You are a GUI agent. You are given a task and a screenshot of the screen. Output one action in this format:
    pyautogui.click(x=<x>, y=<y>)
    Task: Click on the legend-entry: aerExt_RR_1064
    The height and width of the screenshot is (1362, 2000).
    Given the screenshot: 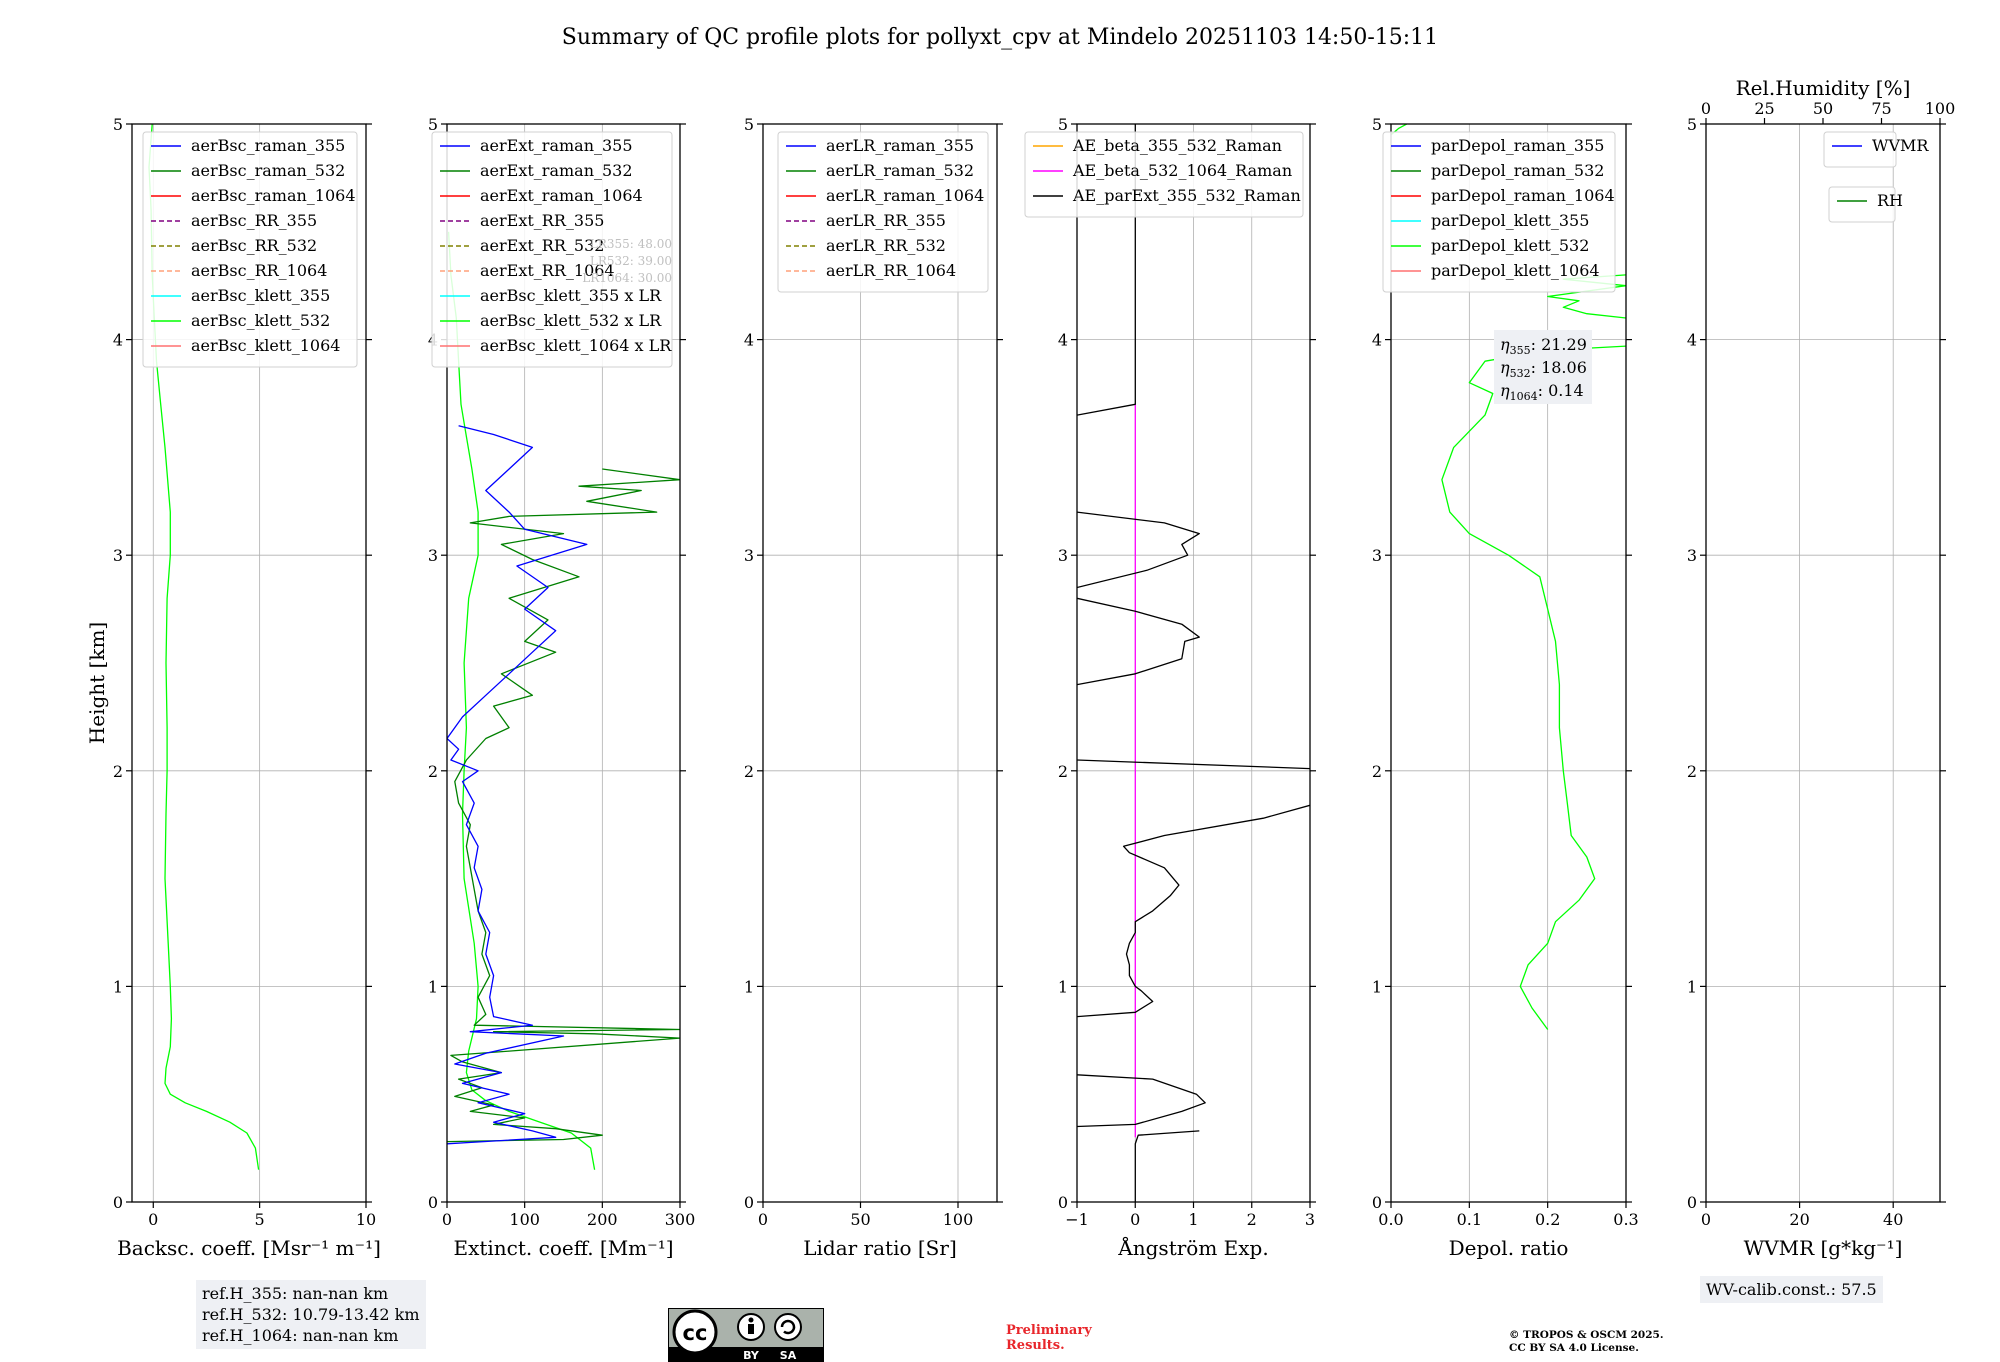 What is the action you would take?
    pyautogui.click(x=547, y=270)
    